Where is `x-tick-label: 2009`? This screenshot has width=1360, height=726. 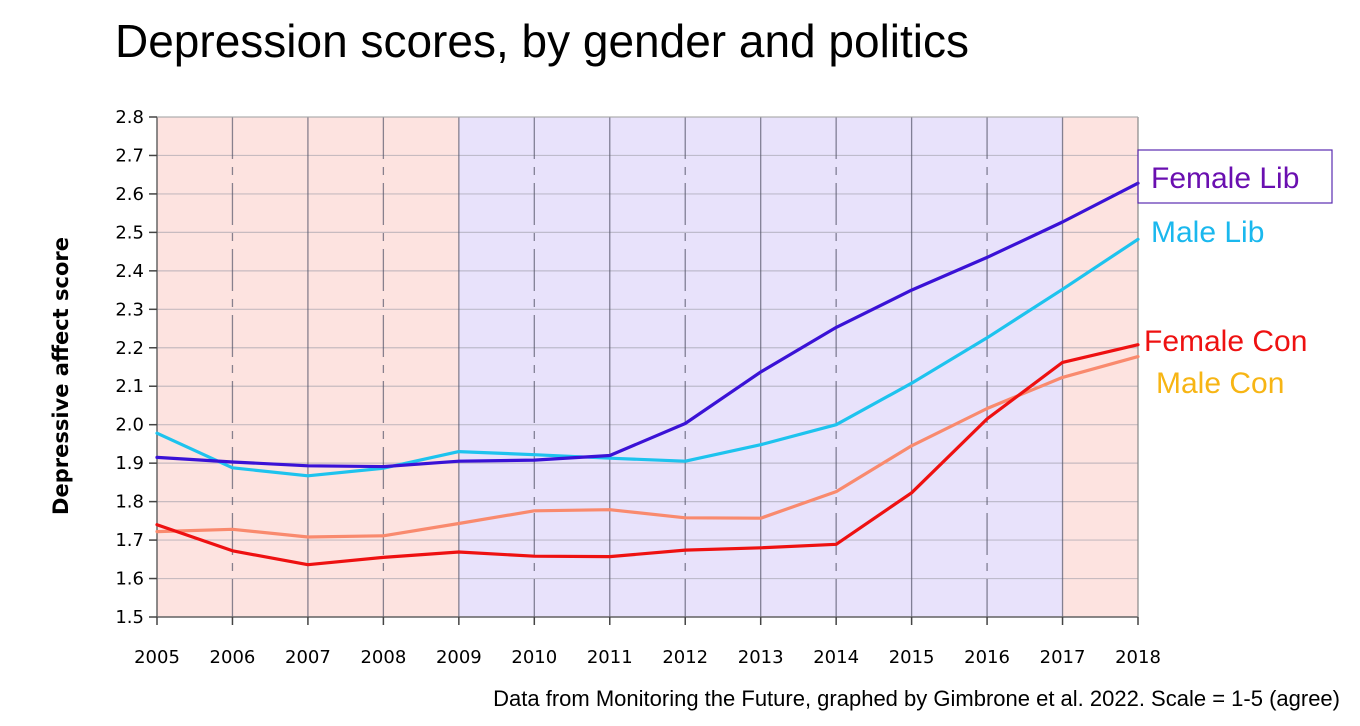 x-tick-label: 2009 is located at coordinates (459, 657).